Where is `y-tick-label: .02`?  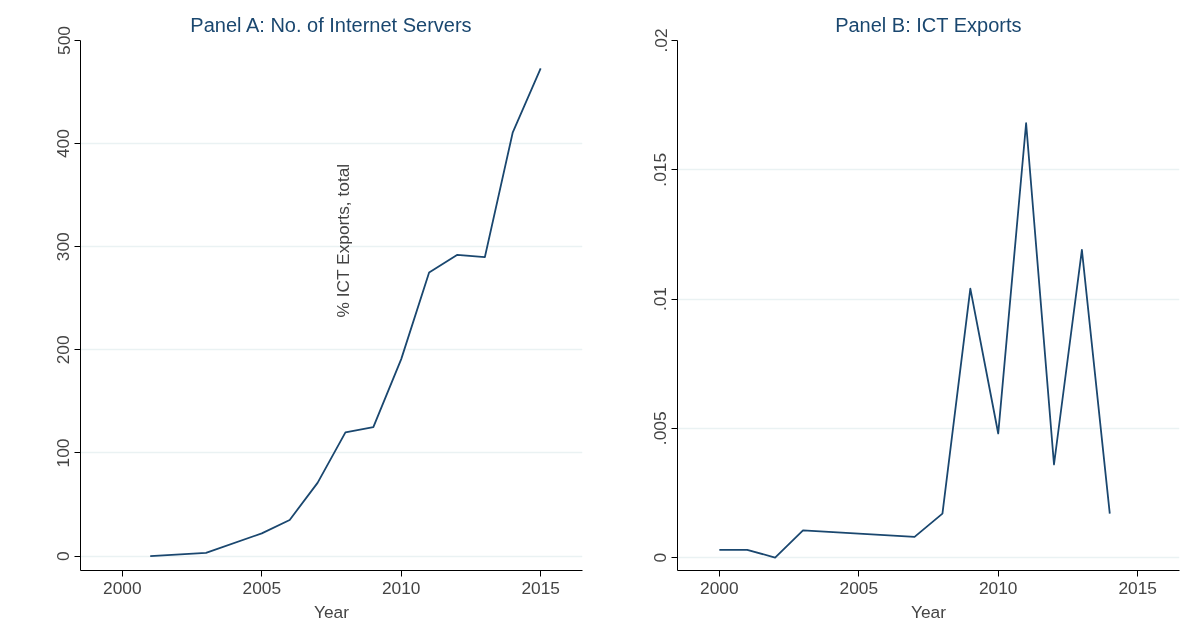 y-tick-label: .02 is located at coordinates (660, 40).